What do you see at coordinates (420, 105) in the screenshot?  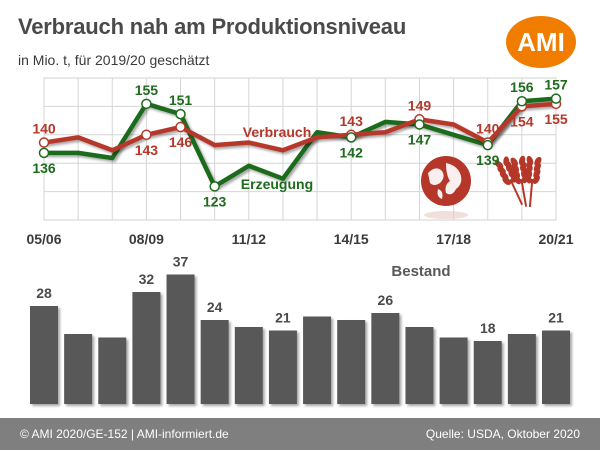 I see `data-label: 149` at bounding box center [420, 105].